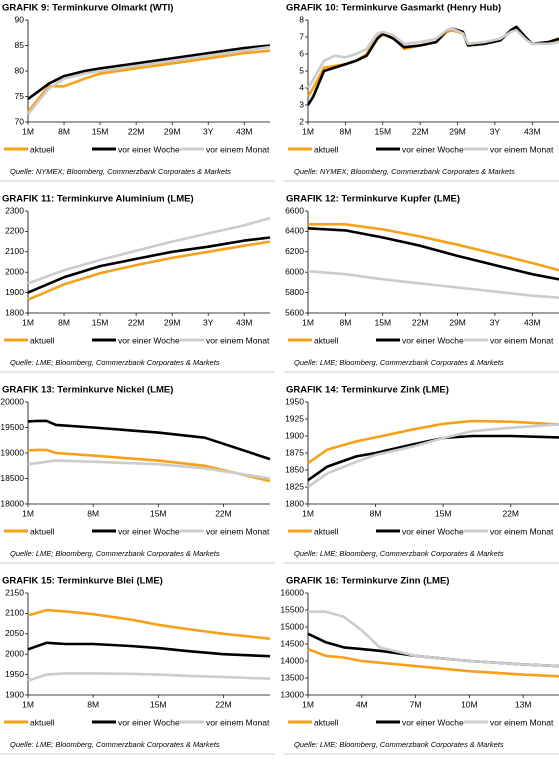  Describe the element at coordinates (12, 452) in the screenshot. I see `y-tick-label: 19000` at that location.